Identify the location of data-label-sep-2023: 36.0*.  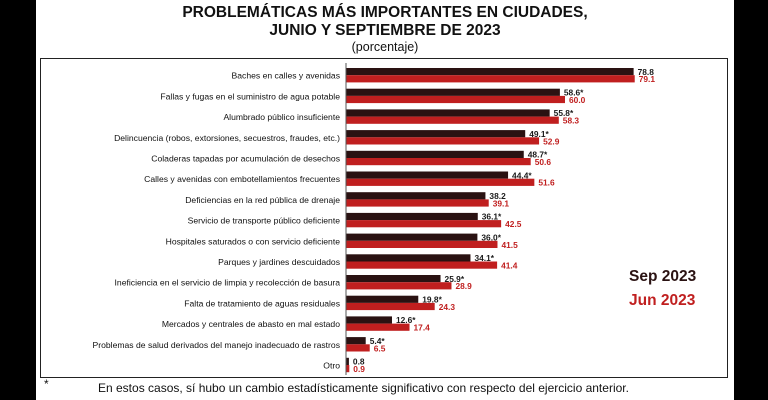
(491, 237).